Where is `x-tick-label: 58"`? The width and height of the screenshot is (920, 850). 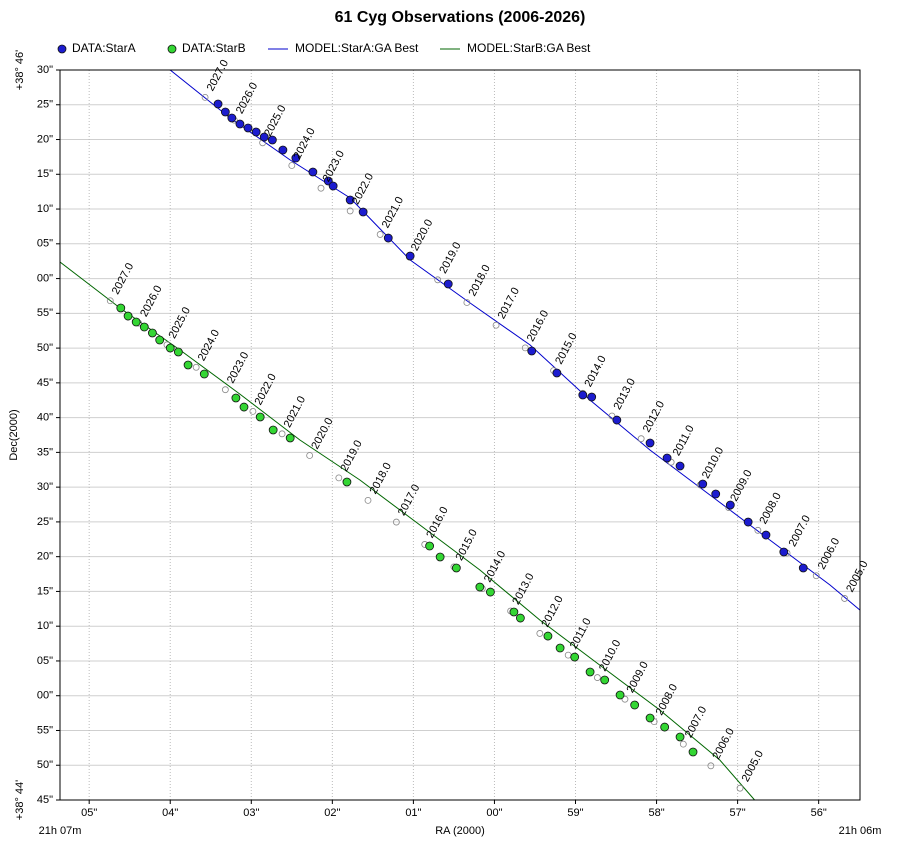
x-tick-label: 58" is located at coordinates (656, 813).